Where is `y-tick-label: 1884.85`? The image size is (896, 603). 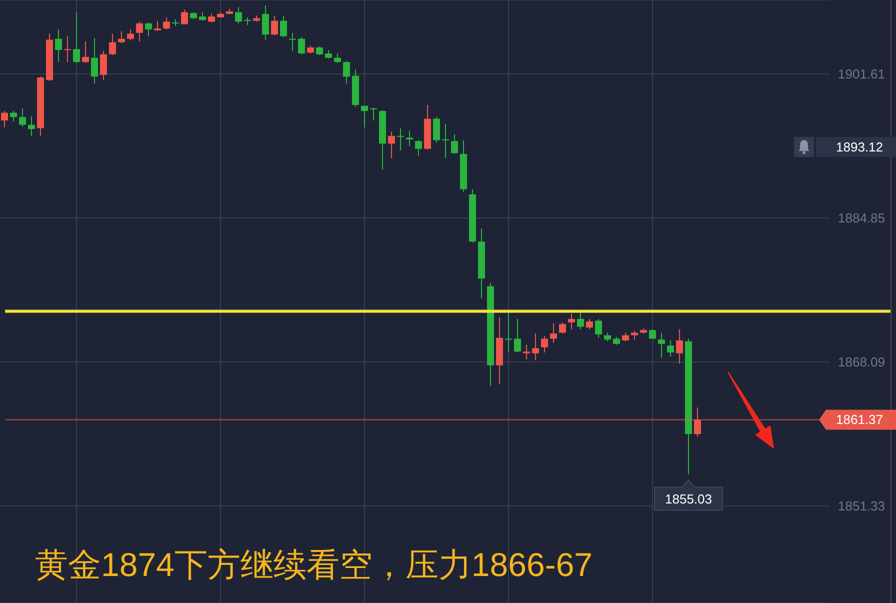
y-tick-label: 1884.85 is located at coordinates (861, 218).